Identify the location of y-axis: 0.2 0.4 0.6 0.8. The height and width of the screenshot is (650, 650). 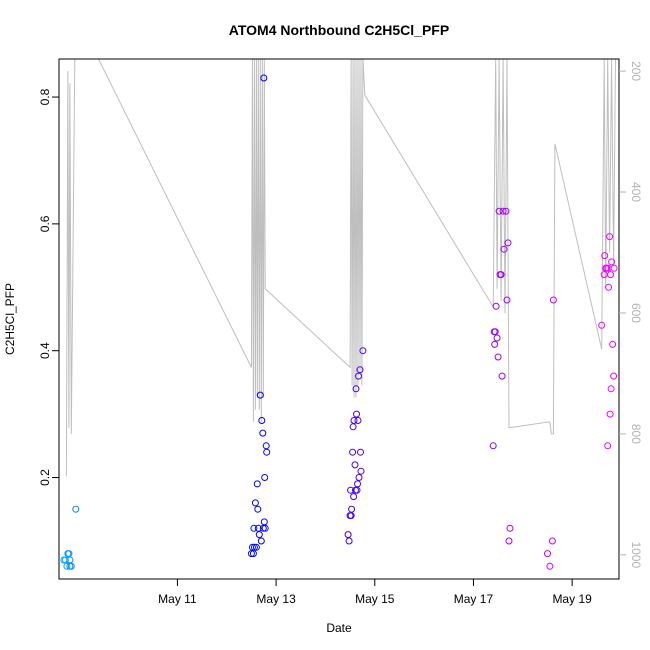
(48, 287).